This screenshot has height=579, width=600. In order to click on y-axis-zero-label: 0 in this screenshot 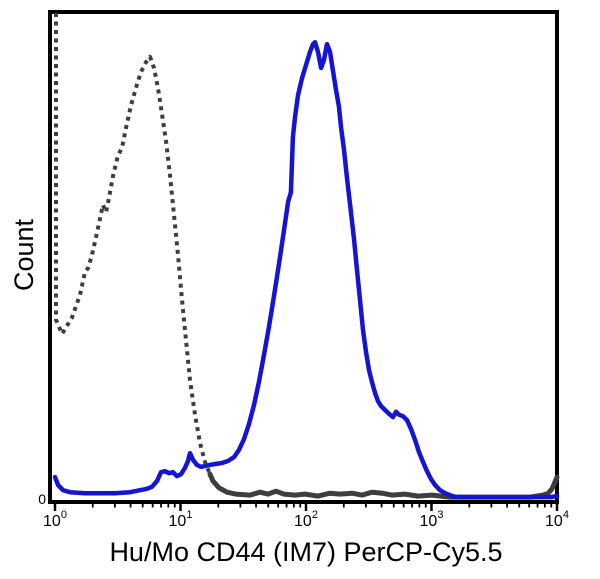, I will do `click(42, 499)`.